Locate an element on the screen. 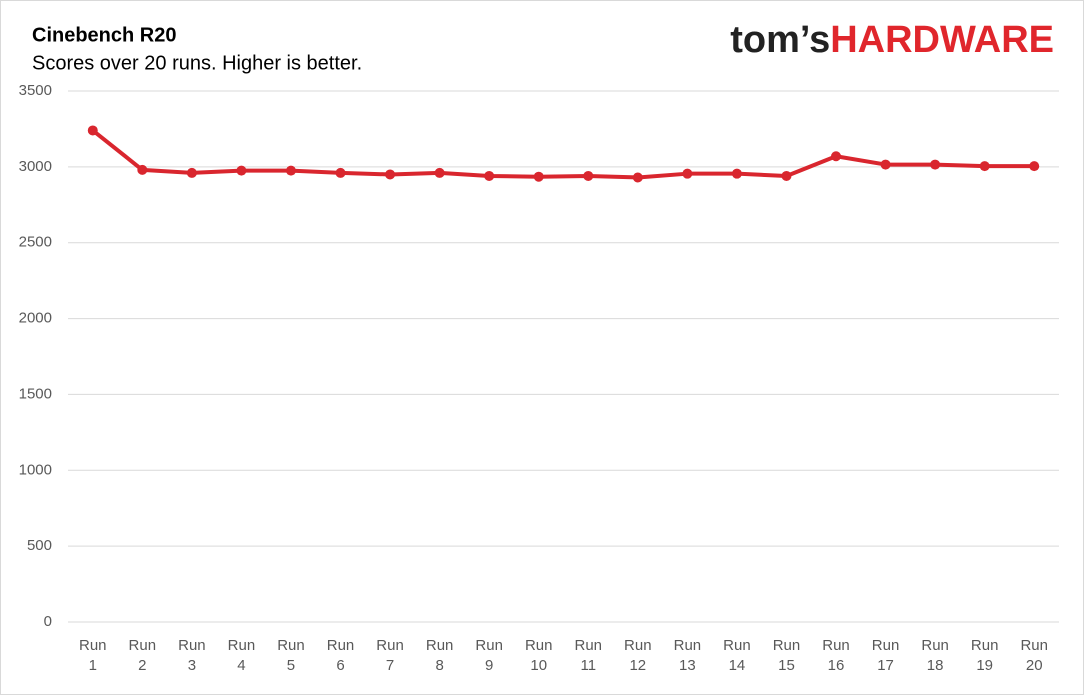 The image size is (1084, 695). y-tick-label: 0 is located at coordinates (48, 621).